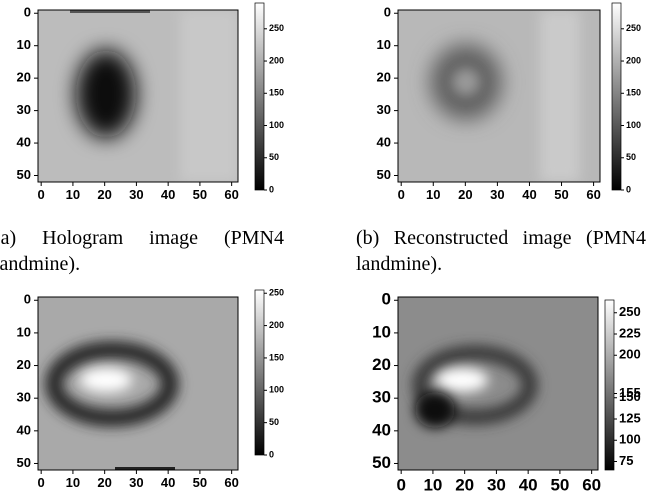 The image size is (649, 498). I want to click on colorbar-tick-label: 225, so click(630, 332).